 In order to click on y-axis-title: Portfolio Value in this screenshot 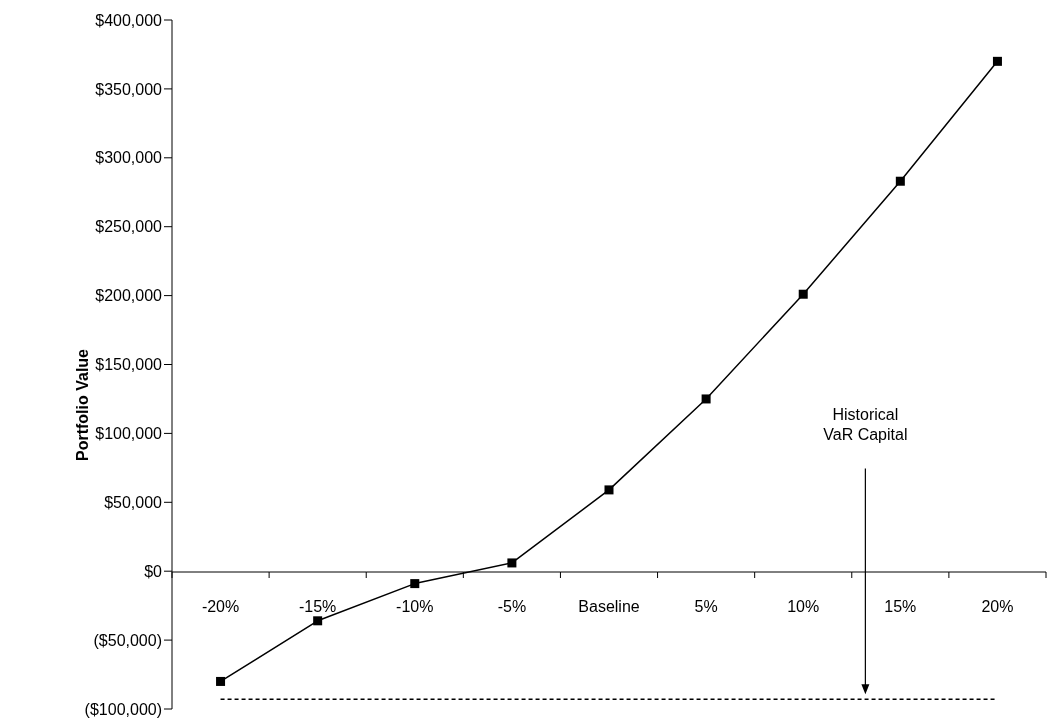, I will do `click(82, 405)`.